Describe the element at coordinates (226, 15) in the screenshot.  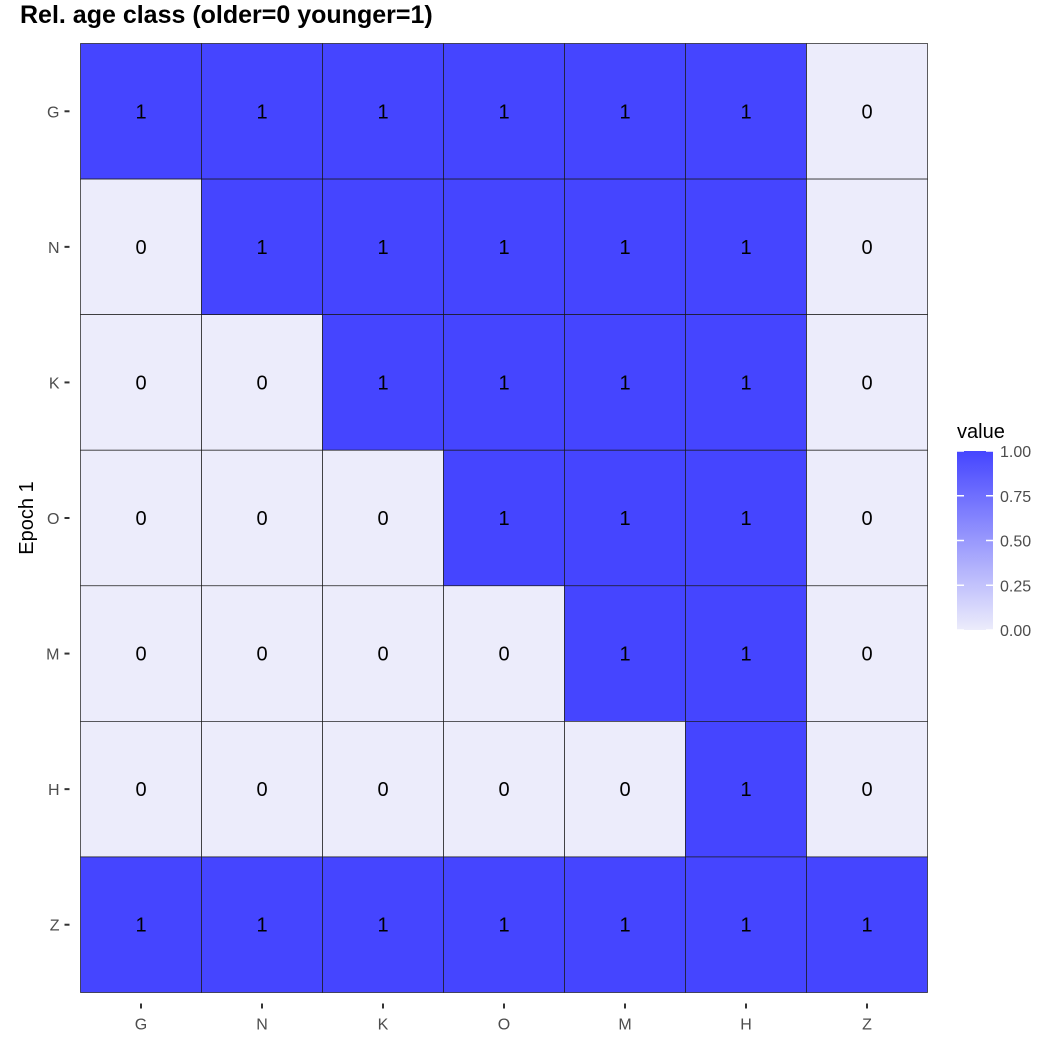
I see `chart-title: Rel. age class (older=0 younger=1)` at that location.